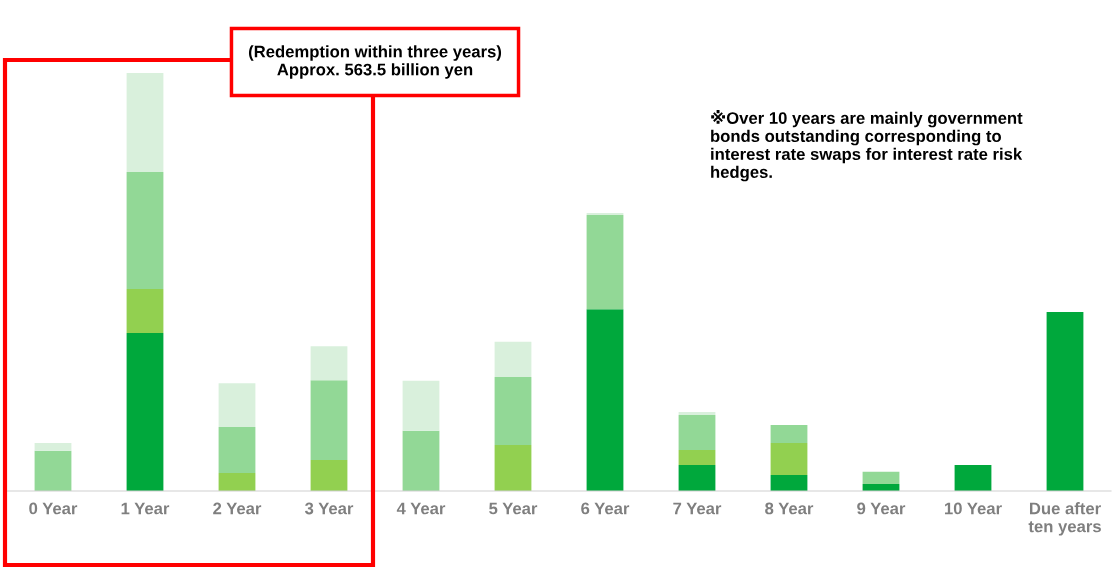  What do you see at coordinates (237, 508) in the screenshot?
I see `x-tick-label: 2 Year` at bounding box center [237, 508].